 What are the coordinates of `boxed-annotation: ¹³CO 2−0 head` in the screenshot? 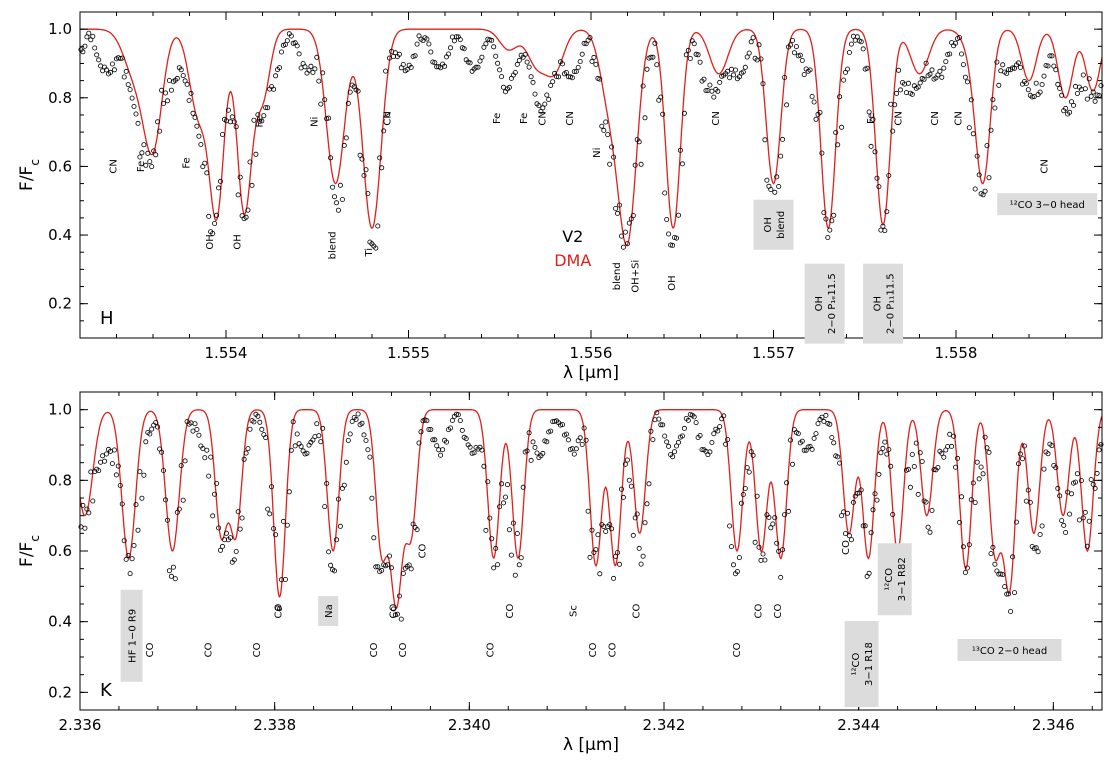 It's located at (1009, 649).